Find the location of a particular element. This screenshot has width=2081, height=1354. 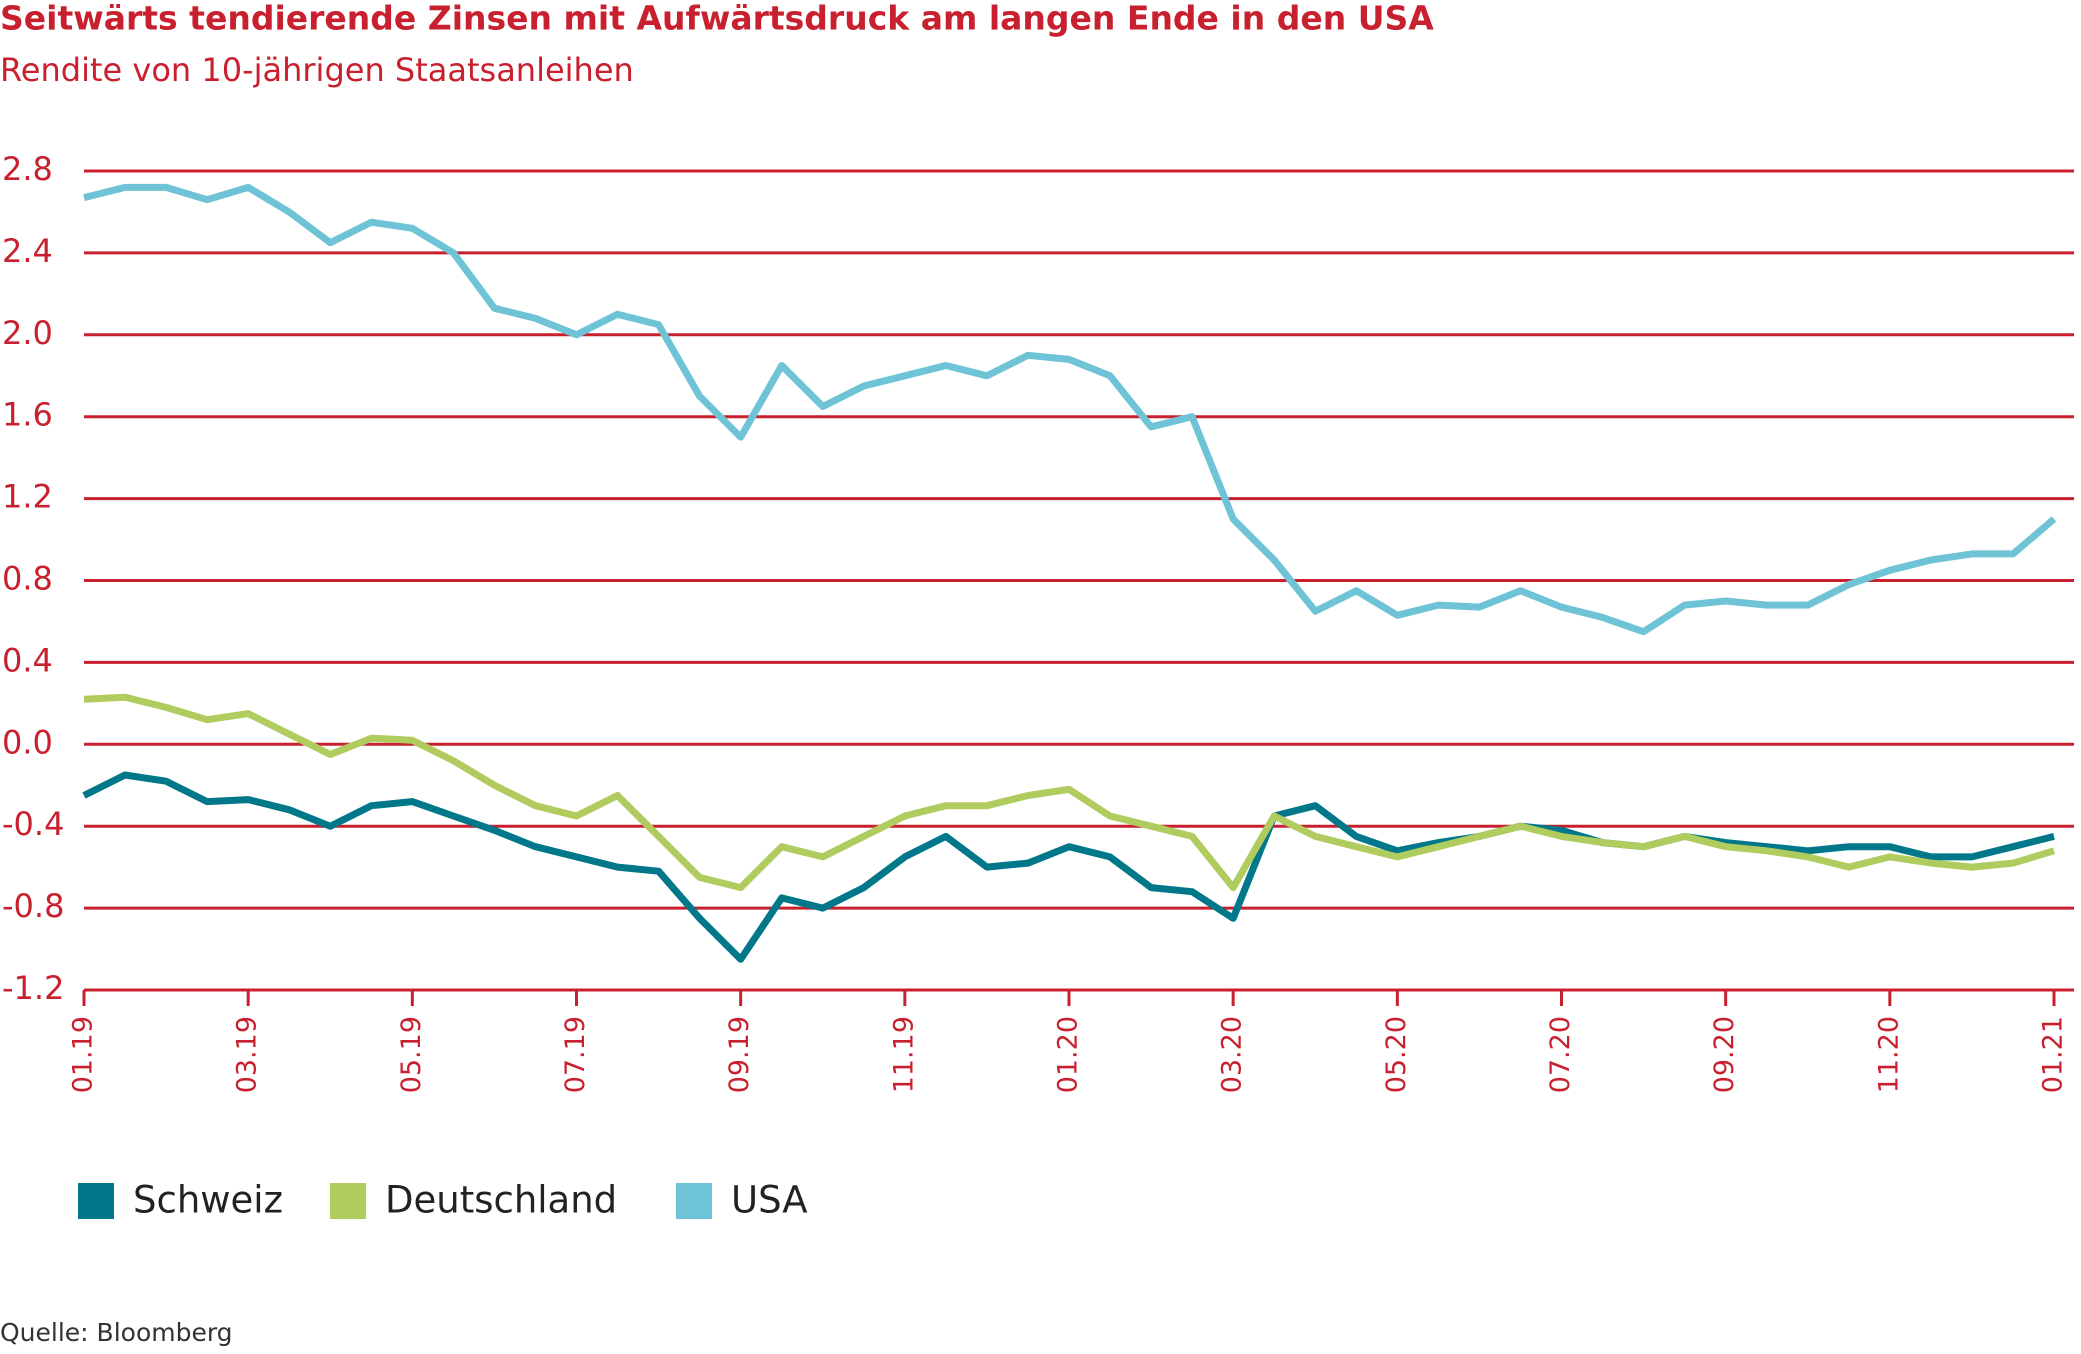

x-tick-label: 09.20 is located at coordinates (1724, 1054).